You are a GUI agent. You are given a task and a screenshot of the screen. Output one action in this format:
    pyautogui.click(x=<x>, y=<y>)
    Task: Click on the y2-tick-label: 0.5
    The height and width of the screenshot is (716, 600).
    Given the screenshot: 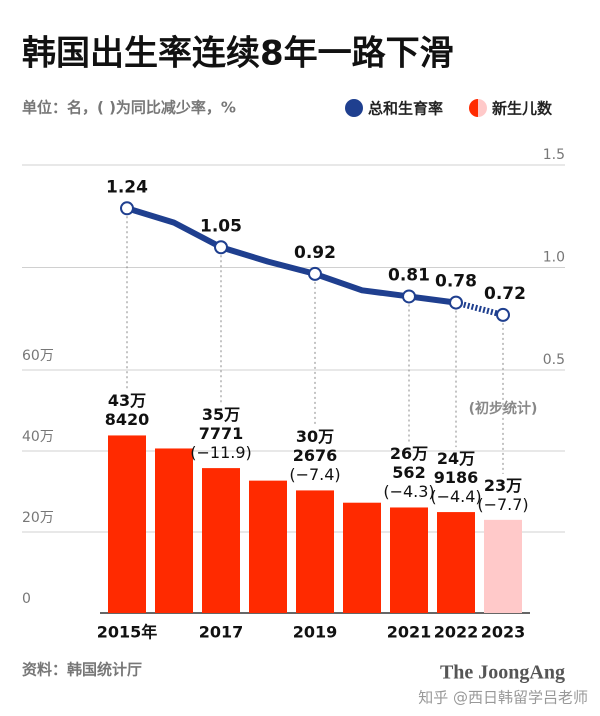 What is the action you would take?
    pyautogui.click(x=554, y=360)
    